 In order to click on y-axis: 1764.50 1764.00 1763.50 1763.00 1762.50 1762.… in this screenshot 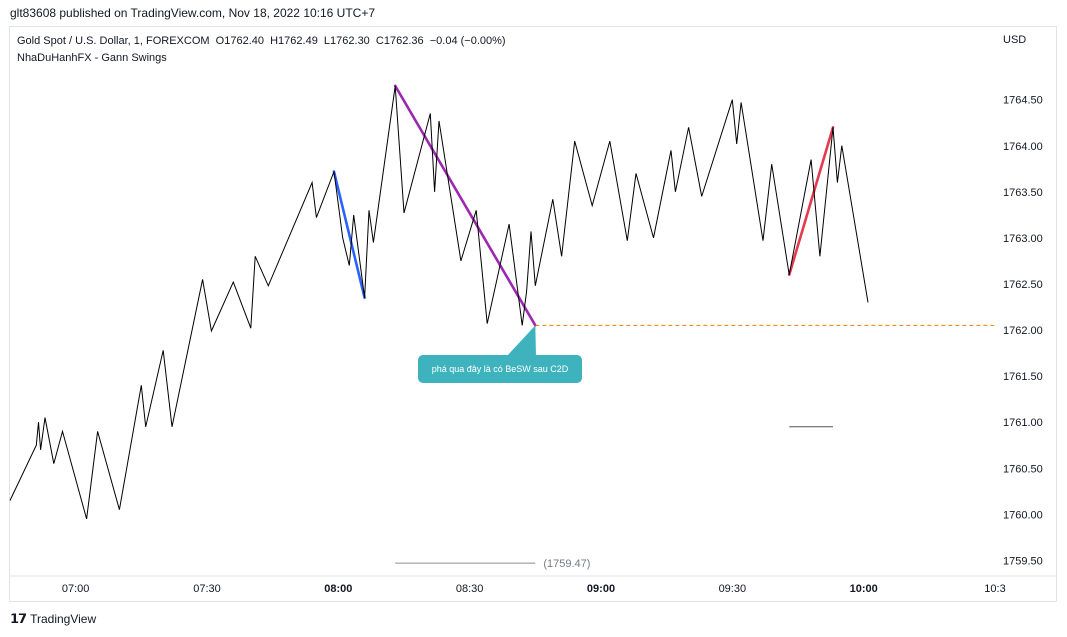, I will do `click(1023, 331)`.